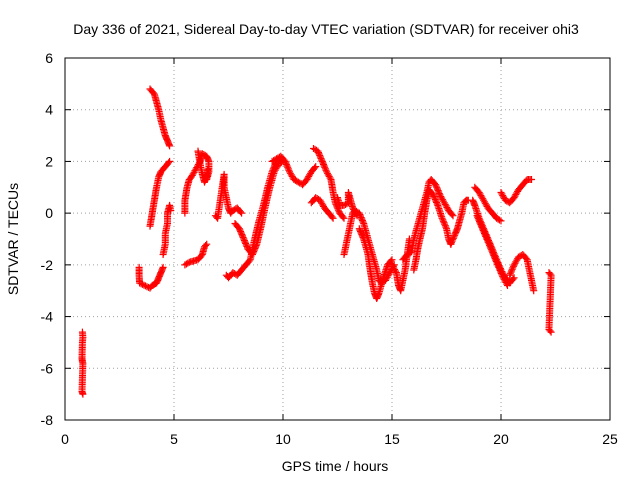  Describe the element at coordinates (167, 229) in the screenshot. I see `series-d` at that location.